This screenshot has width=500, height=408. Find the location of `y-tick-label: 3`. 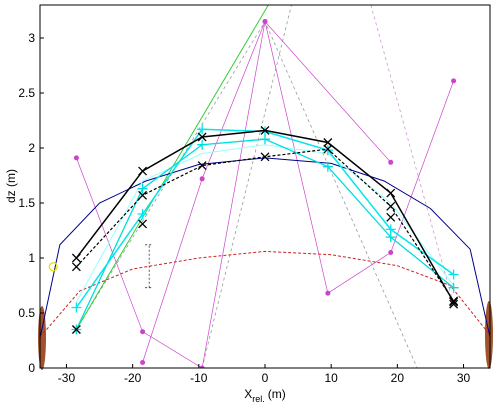

y-tick-label: 3 is located at coordinates (31, 38).